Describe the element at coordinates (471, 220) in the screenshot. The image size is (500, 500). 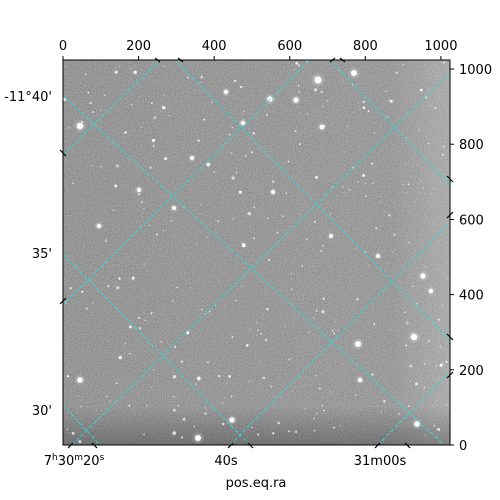
I see `right-tick-label: 600` at that location.